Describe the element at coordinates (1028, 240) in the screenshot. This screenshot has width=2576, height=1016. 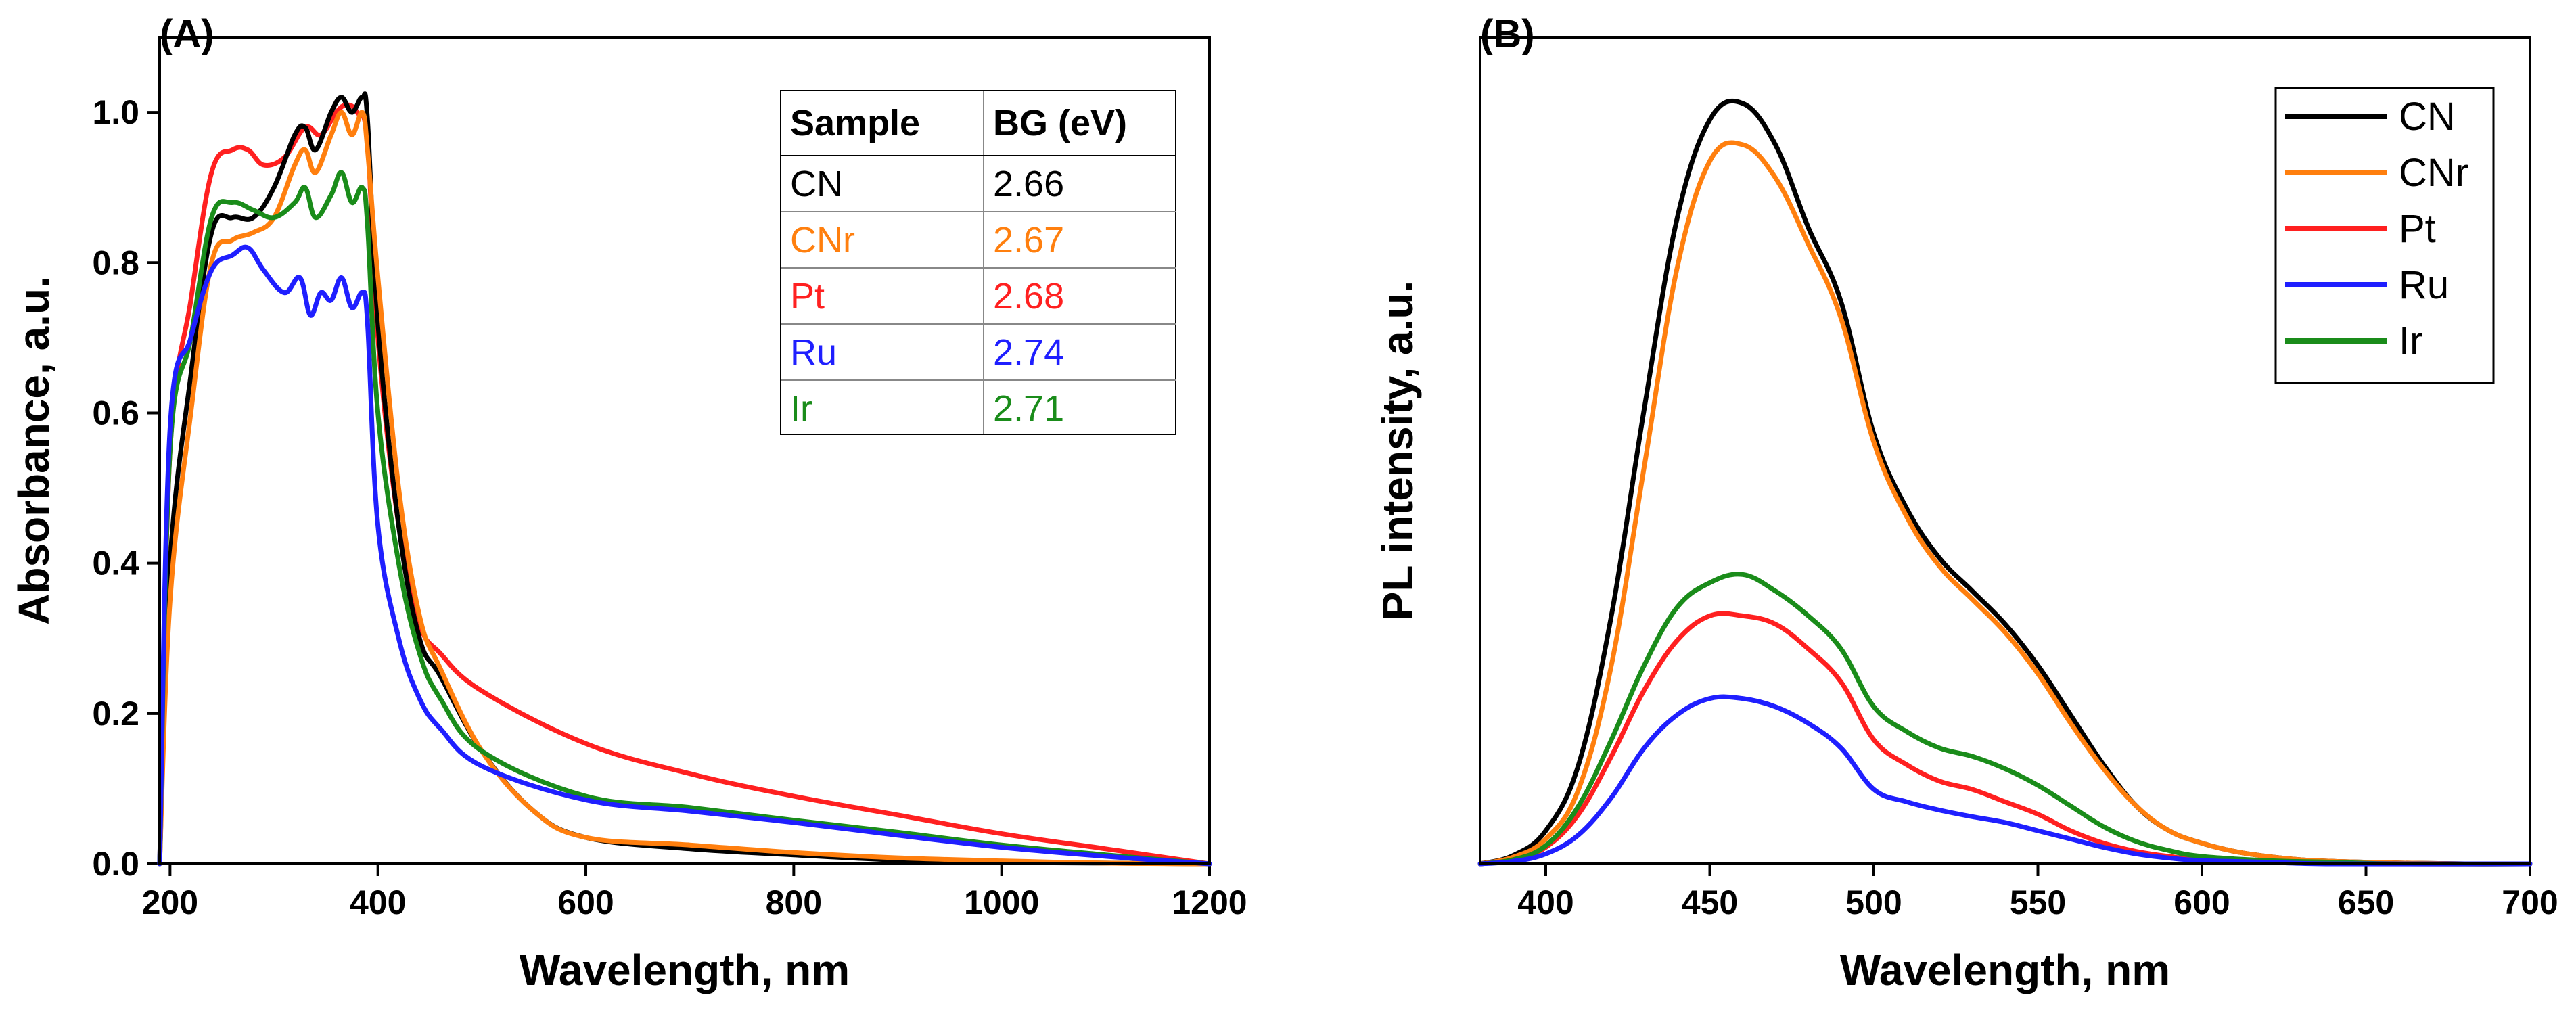
I see `table-cell-bg: 2.67` at that location.